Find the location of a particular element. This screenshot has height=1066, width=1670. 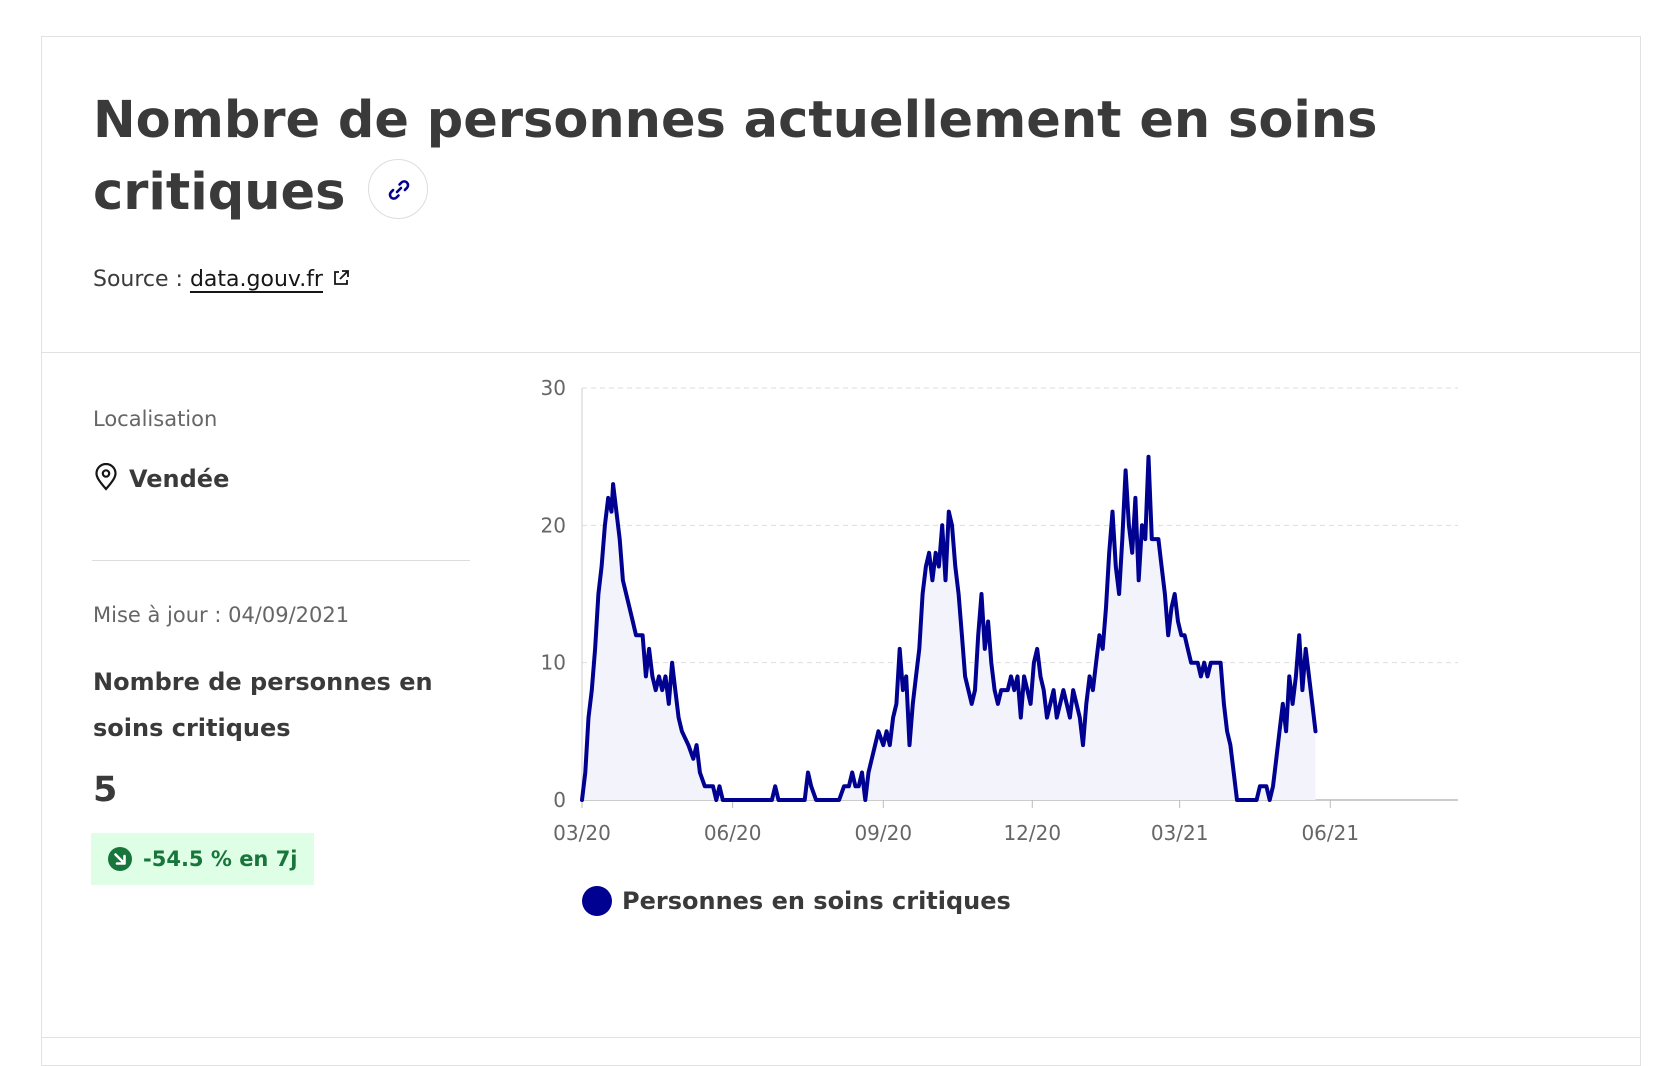

x-tick-label: 06/21 is located at coordinates (1330, 833).